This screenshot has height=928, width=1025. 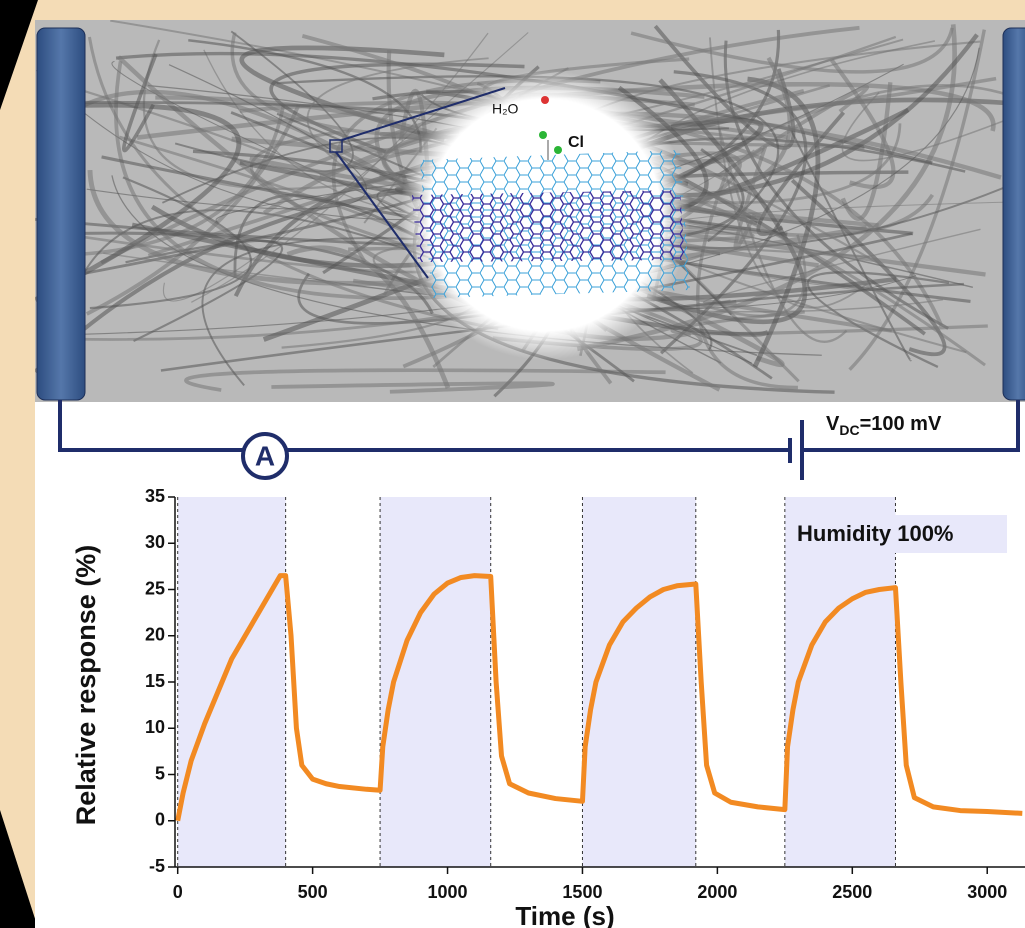 I want to click on nanotube-inner, so click(x=548, y=226).